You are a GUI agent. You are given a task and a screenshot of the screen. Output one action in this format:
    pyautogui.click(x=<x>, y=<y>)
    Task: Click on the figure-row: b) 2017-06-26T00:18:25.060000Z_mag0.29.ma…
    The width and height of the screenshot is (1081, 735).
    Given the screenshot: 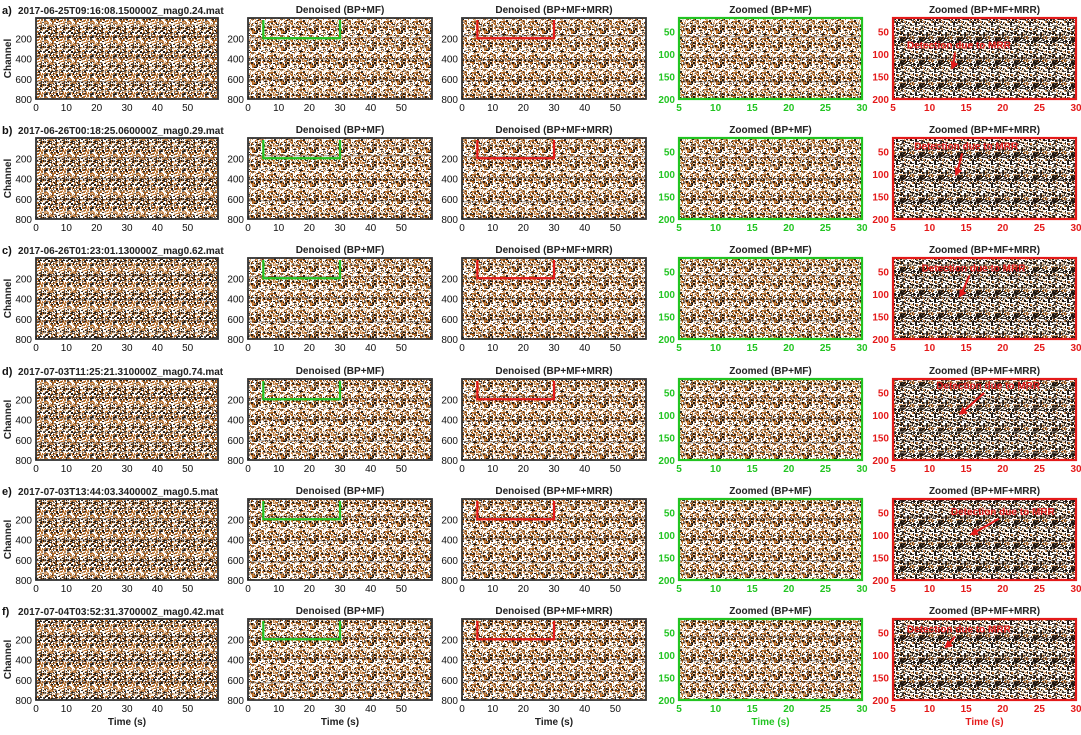 What is the action you would take?
    pyautogui.click(x=541, y=179)
    